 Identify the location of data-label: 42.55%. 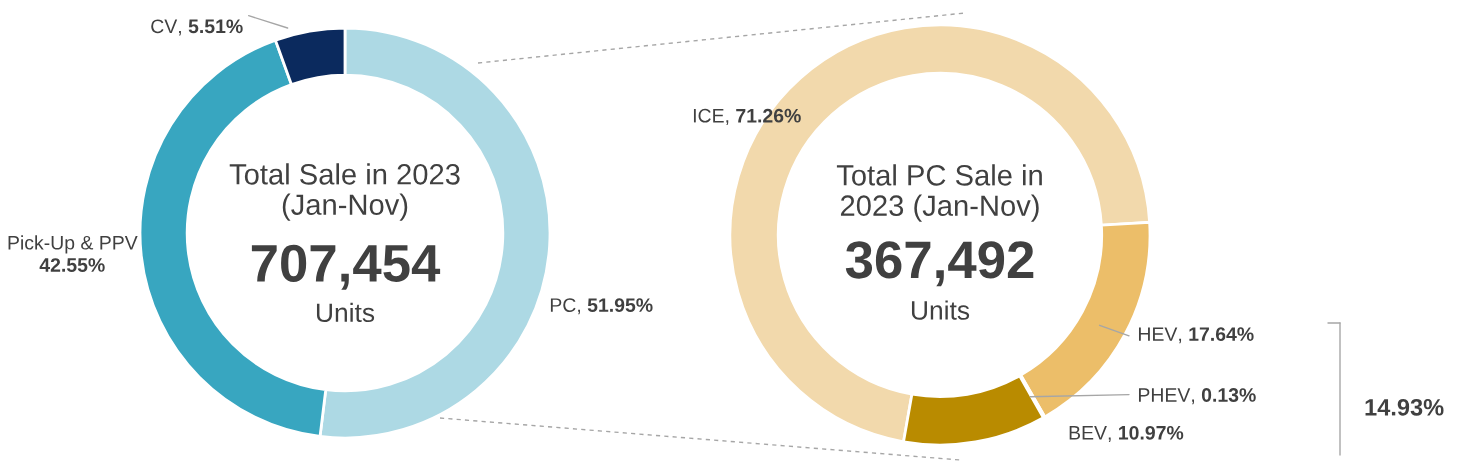
(72, 265).